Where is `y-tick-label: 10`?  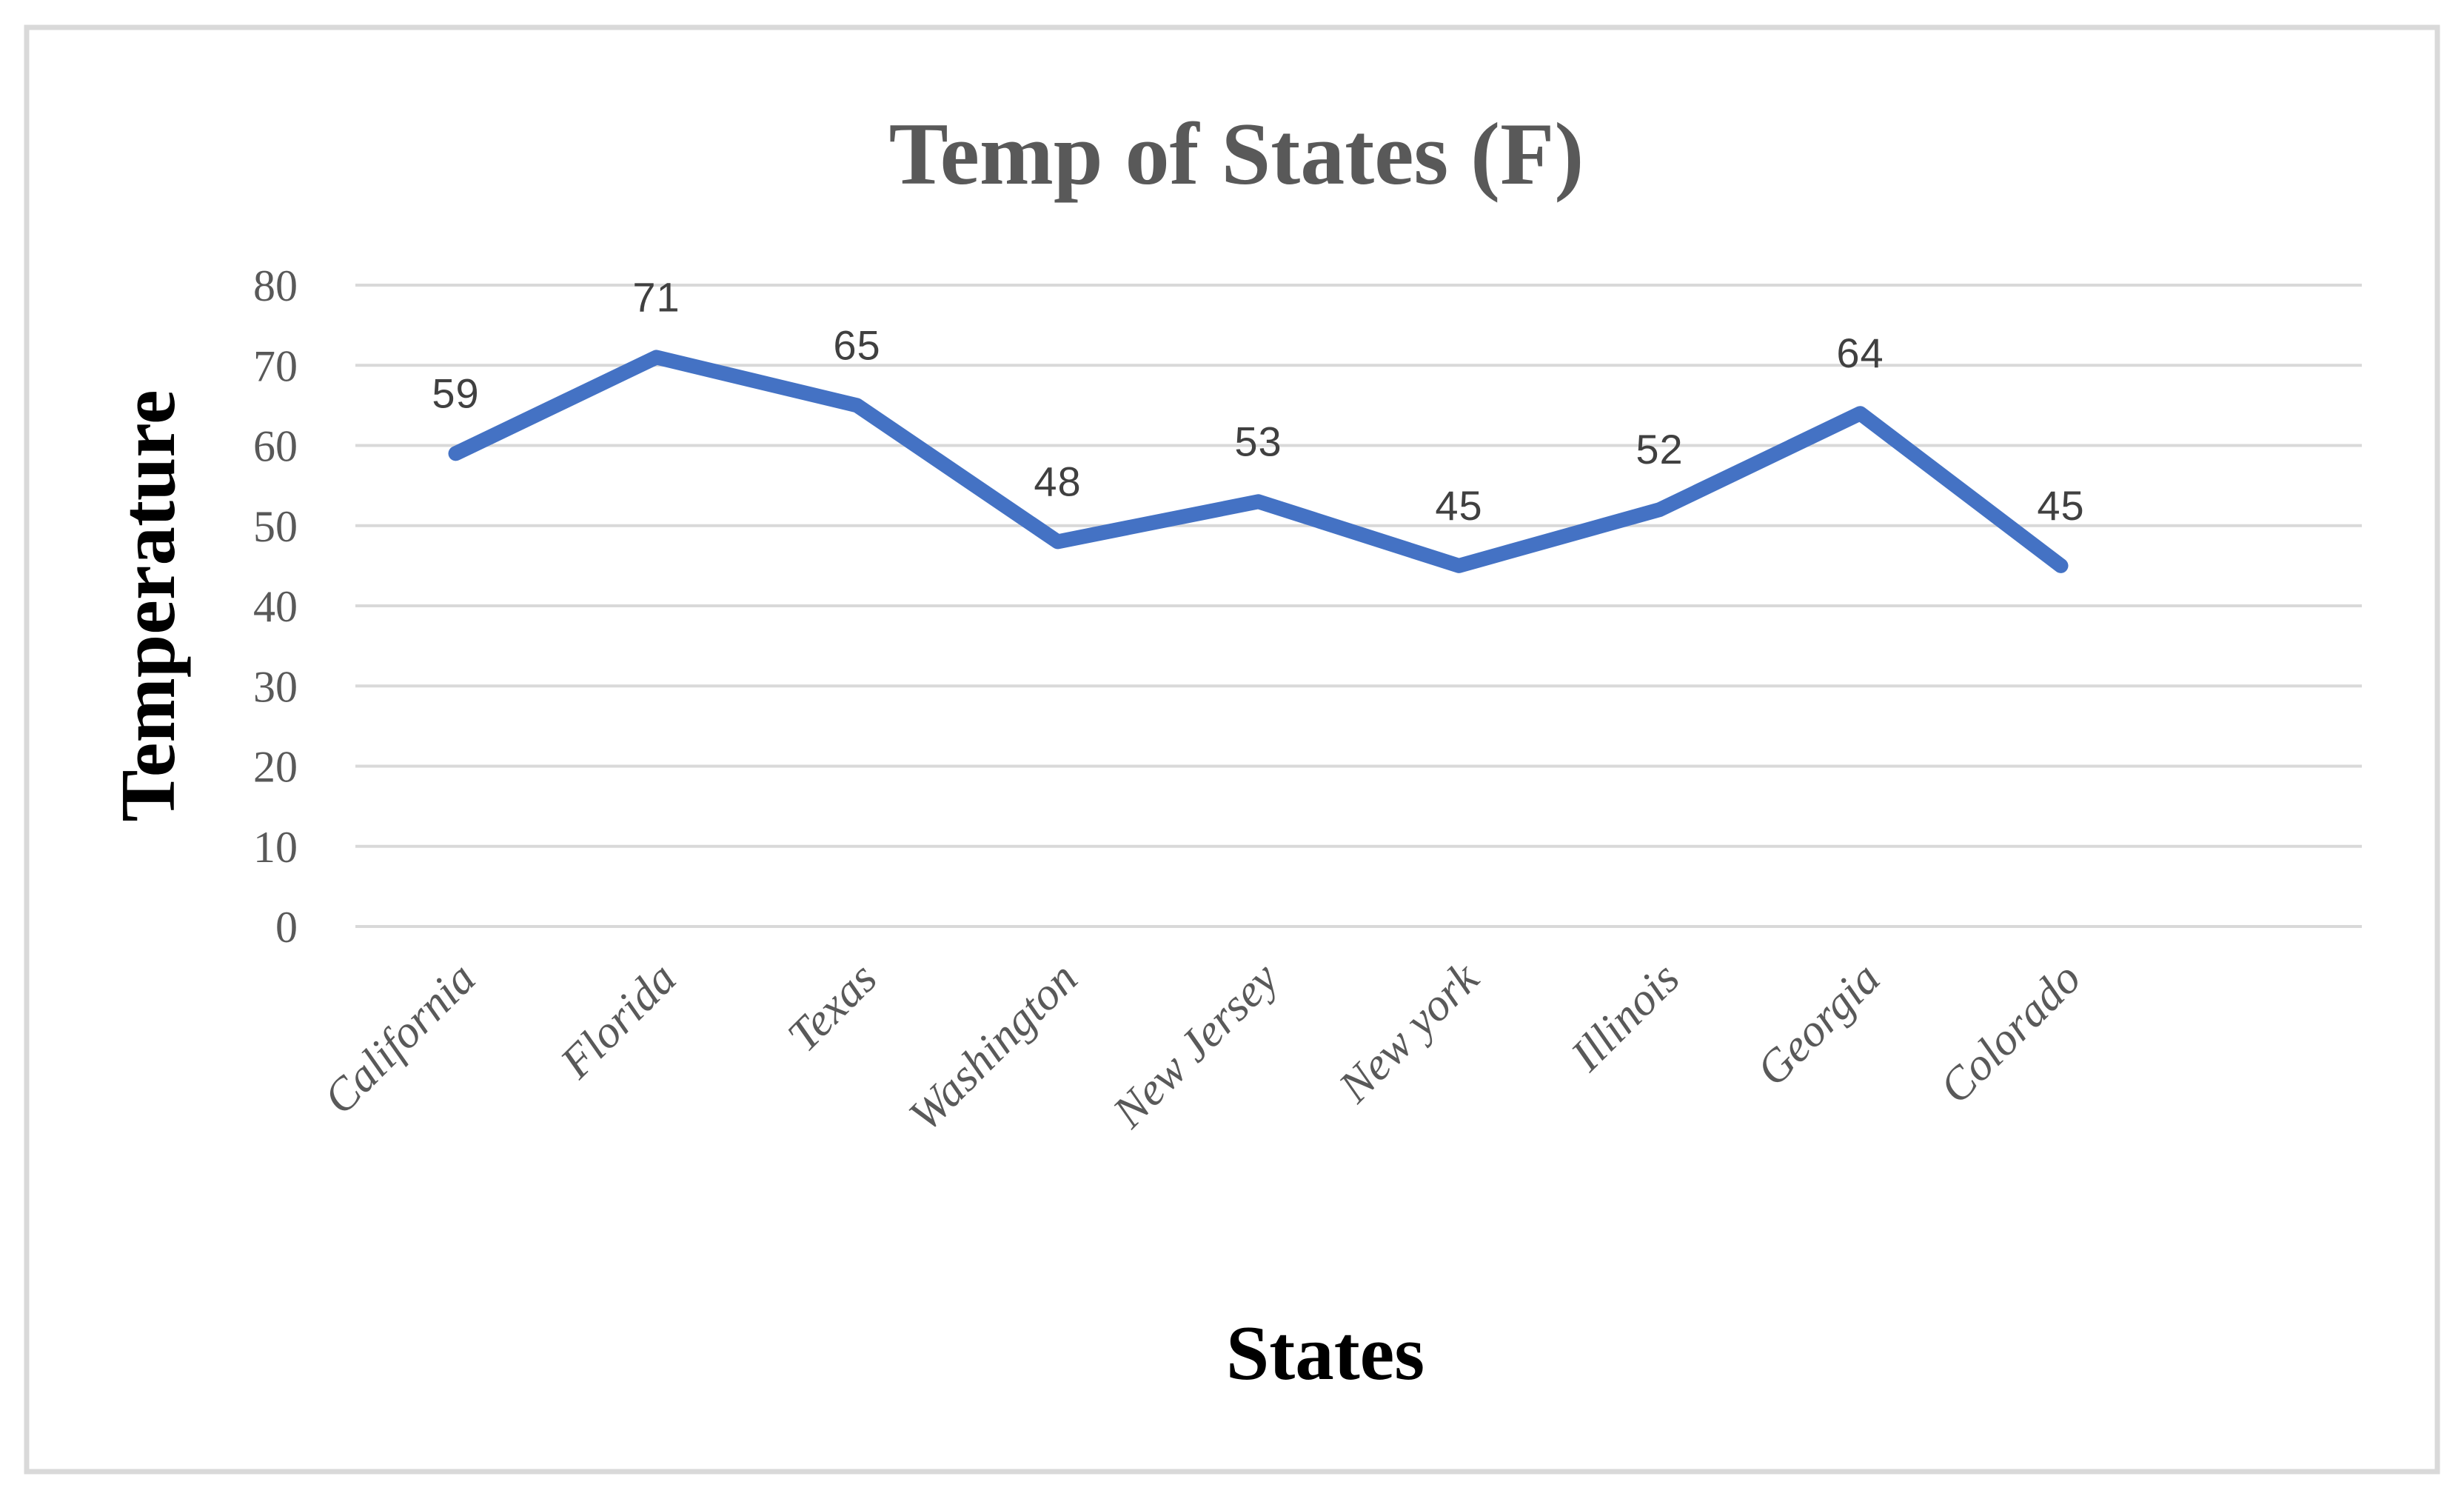 y-tick-label: 10 is located at coordinates (275, 847).